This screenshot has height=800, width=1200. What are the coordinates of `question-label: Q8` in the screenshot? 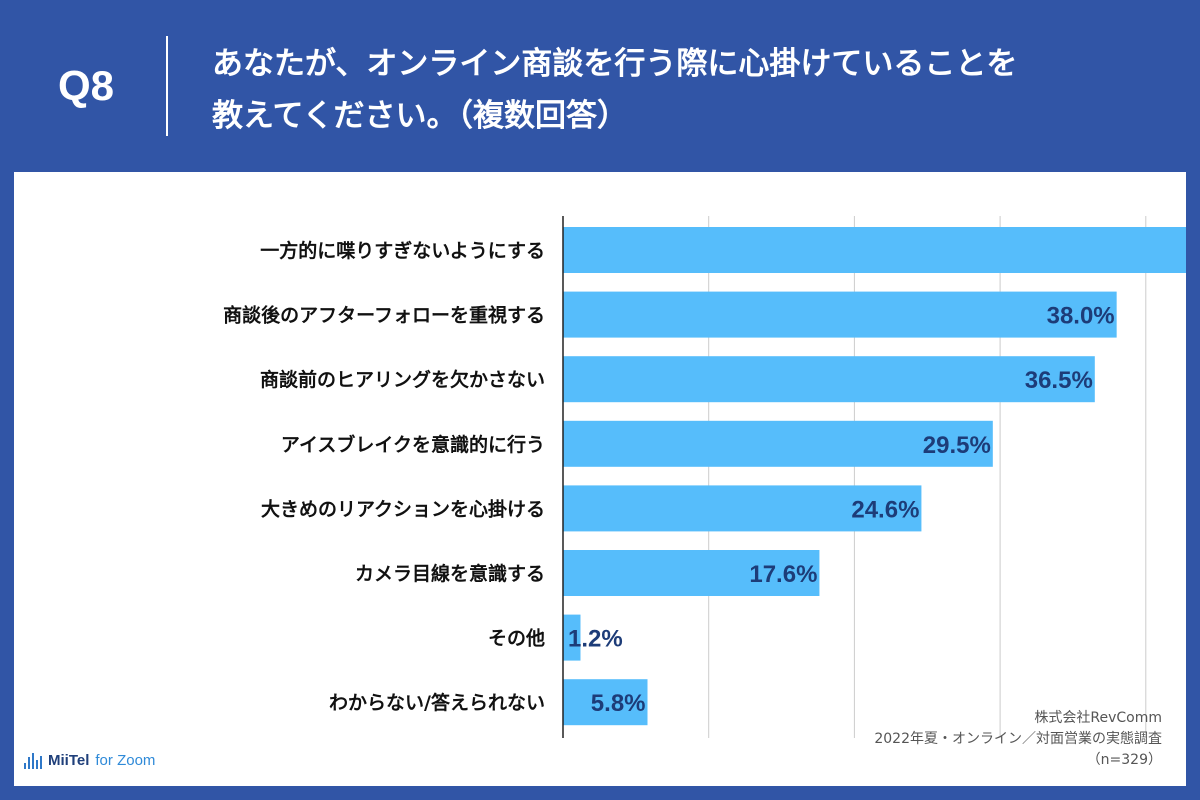 It's located at (86, 85).